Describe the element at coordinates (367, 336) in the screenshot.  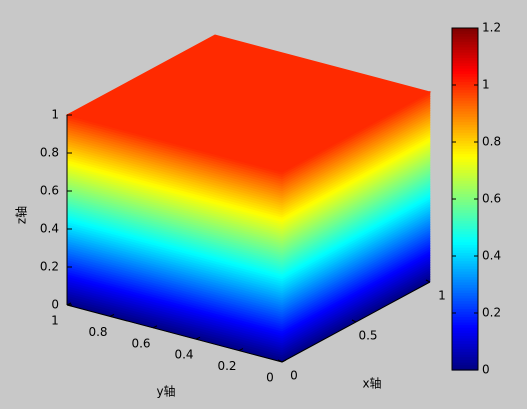
I see `x-tick-label: 0.5` at that location.